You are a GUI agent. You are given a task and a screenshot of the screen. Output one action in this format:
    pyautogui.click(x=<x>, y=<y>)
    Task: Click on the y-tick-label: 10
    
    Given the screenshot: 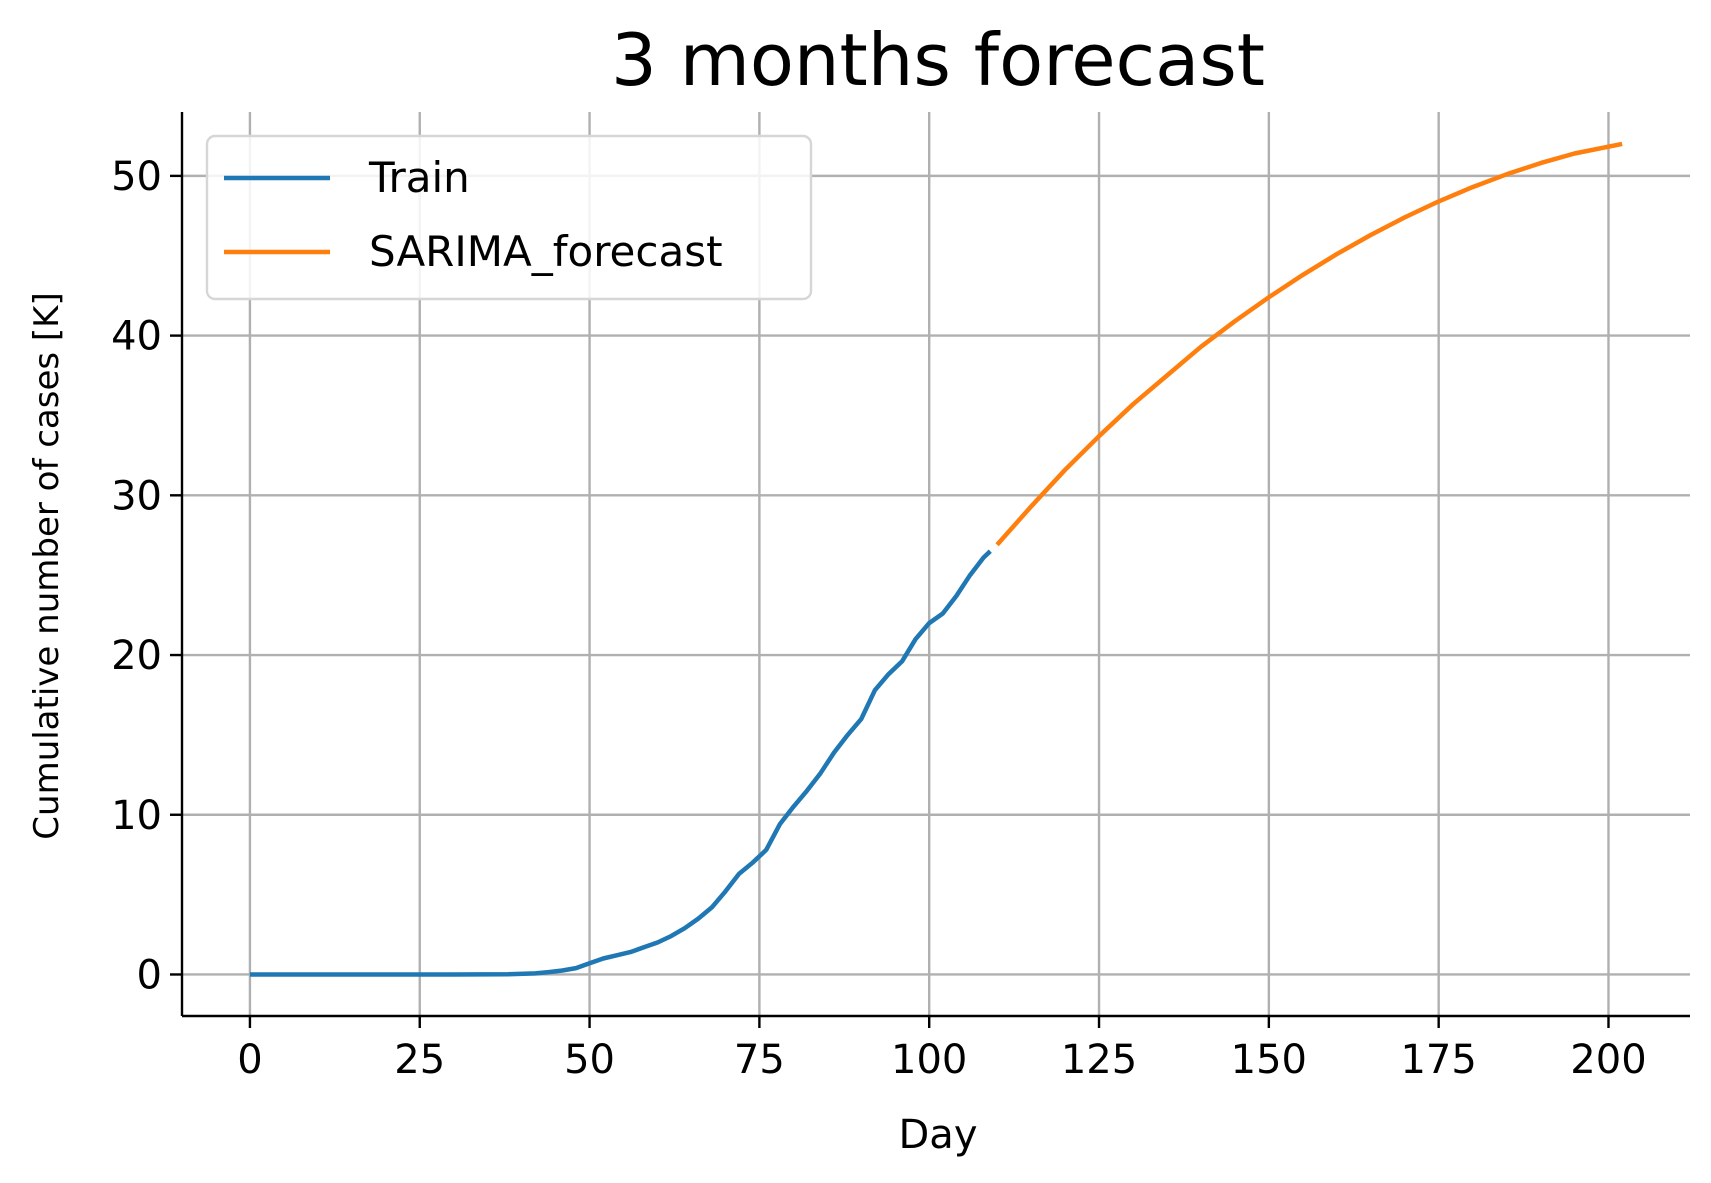 What is the action you would take?
    pyautogui.click(x=136, y=816)
    